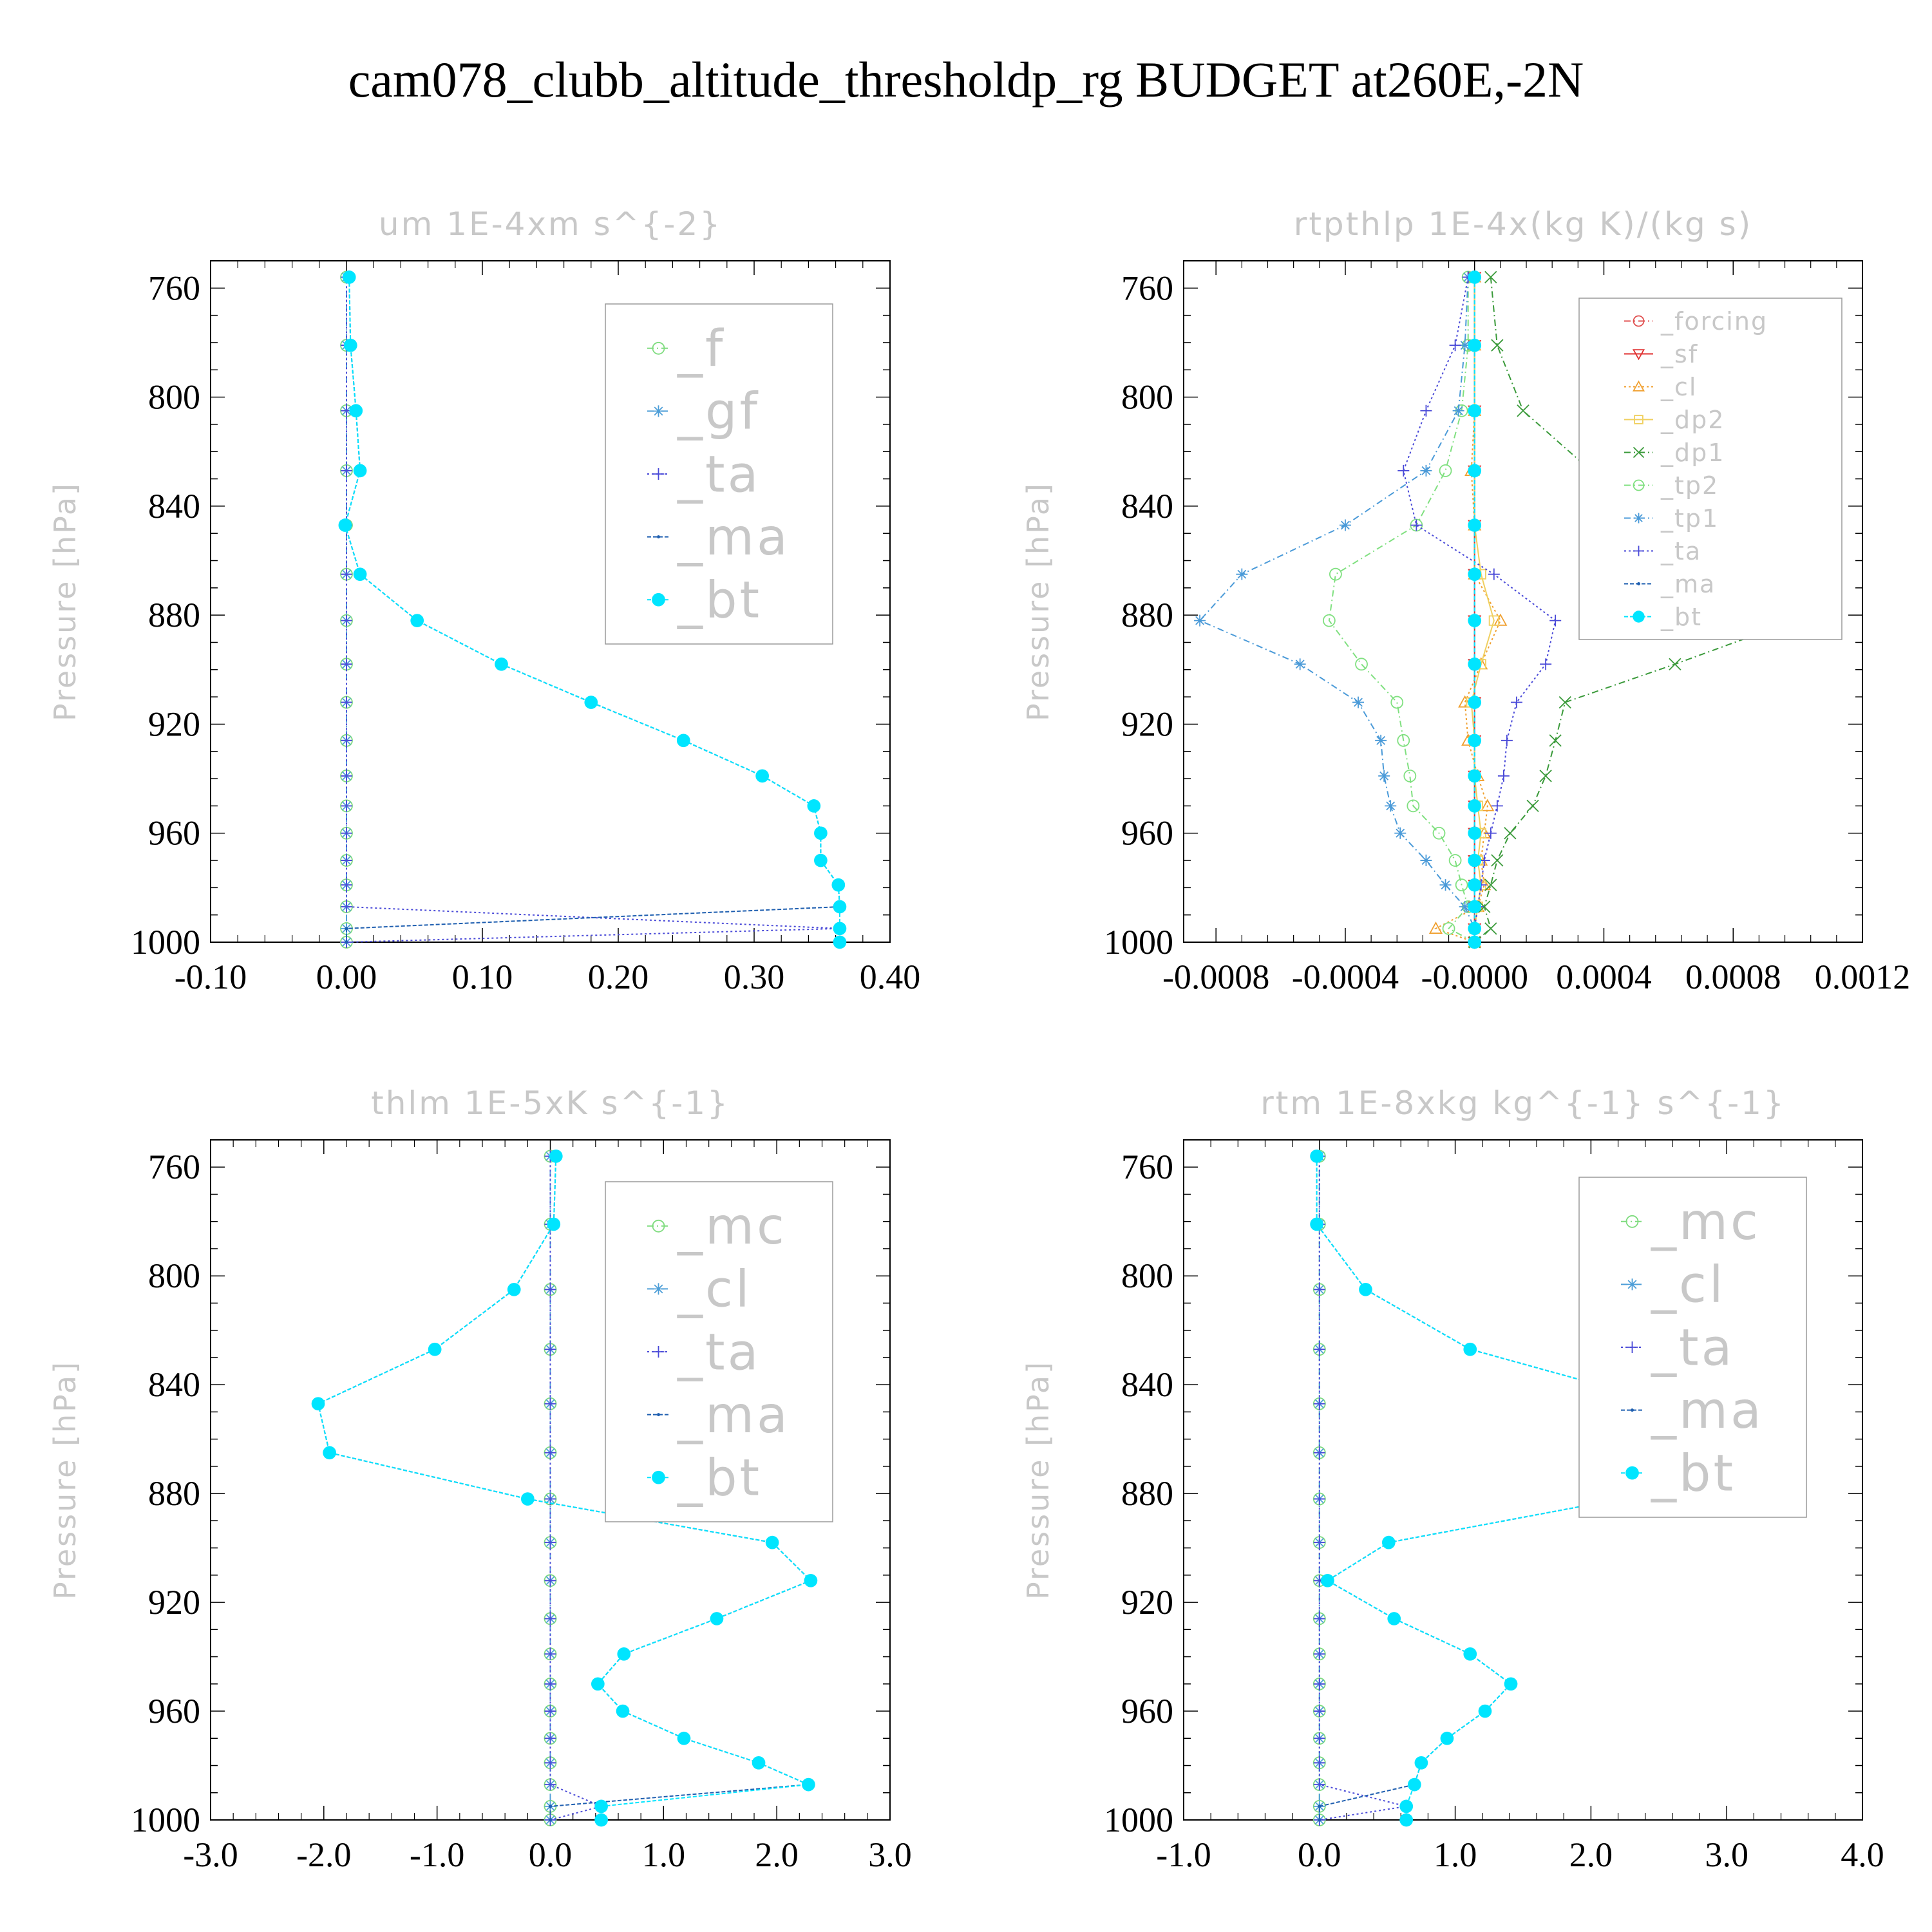  Describe the element at coordinates (1147, 398) in the screenshot. I see `panel-top-right-ytick-label: 800` at that location.